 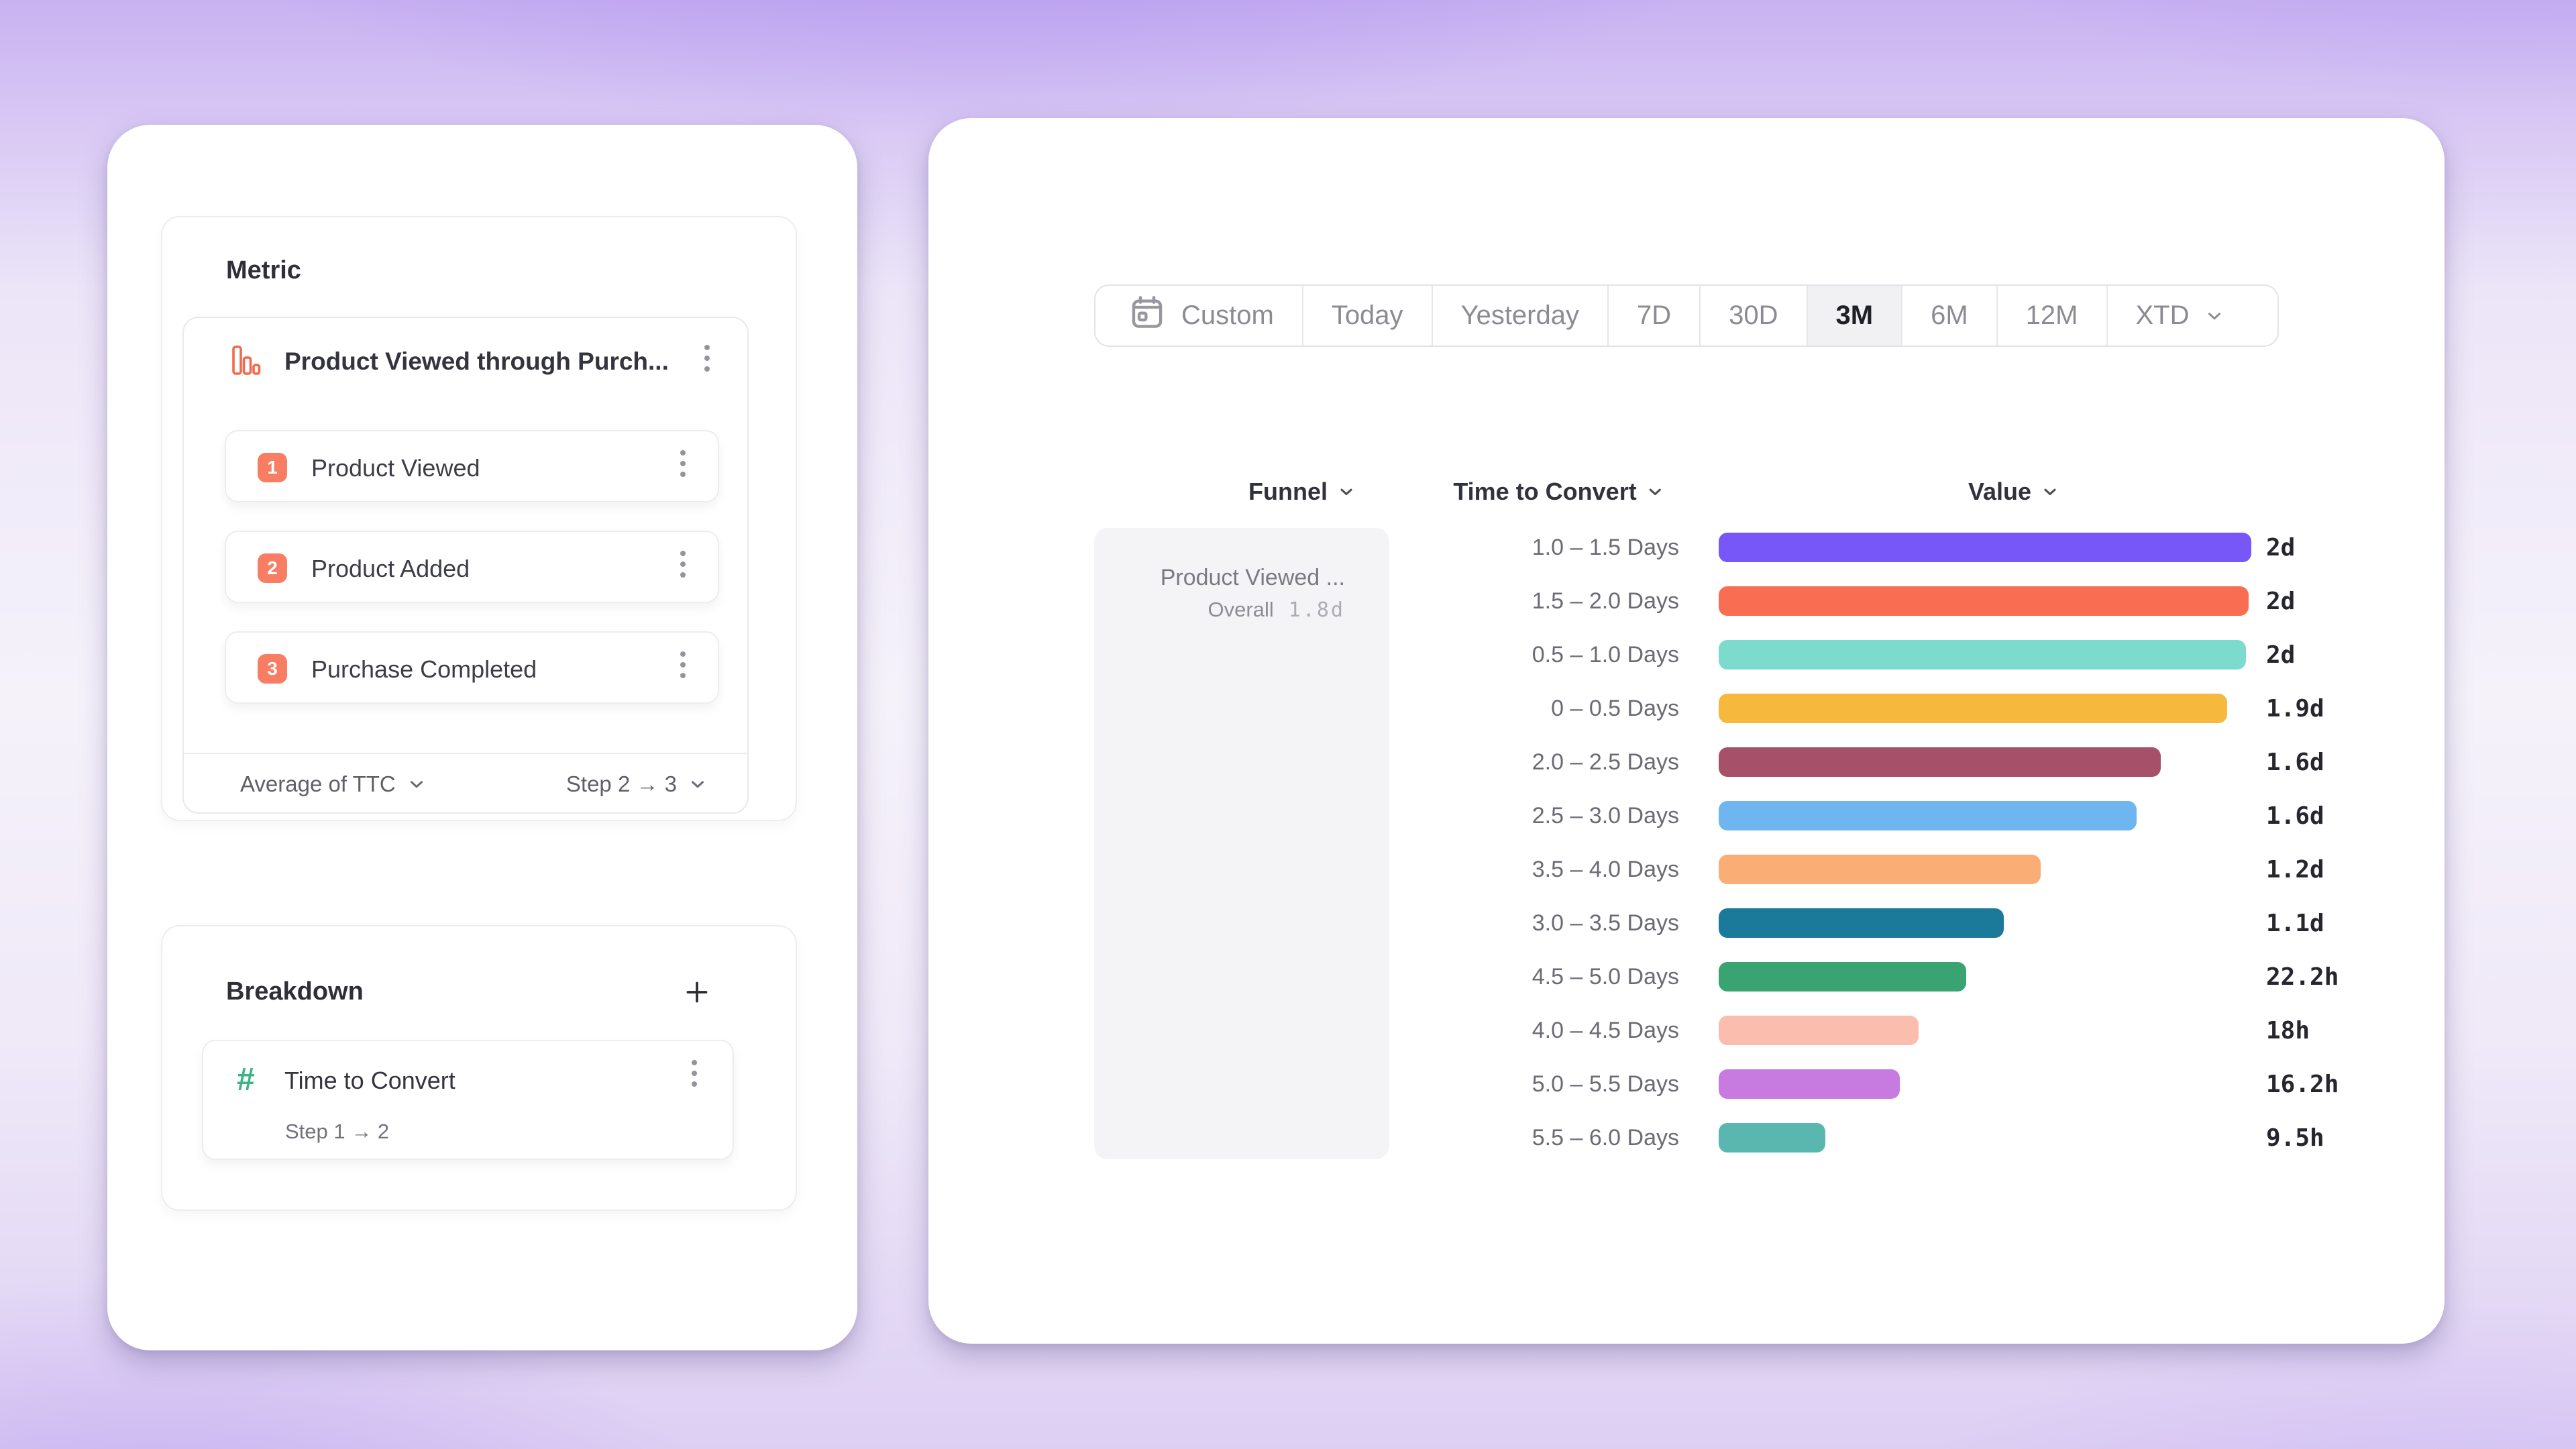 What do you see at coordinates (2281, 655) in the screenshot?
I see `bar-value-label: 2d` at bounding box center [2281, 655].